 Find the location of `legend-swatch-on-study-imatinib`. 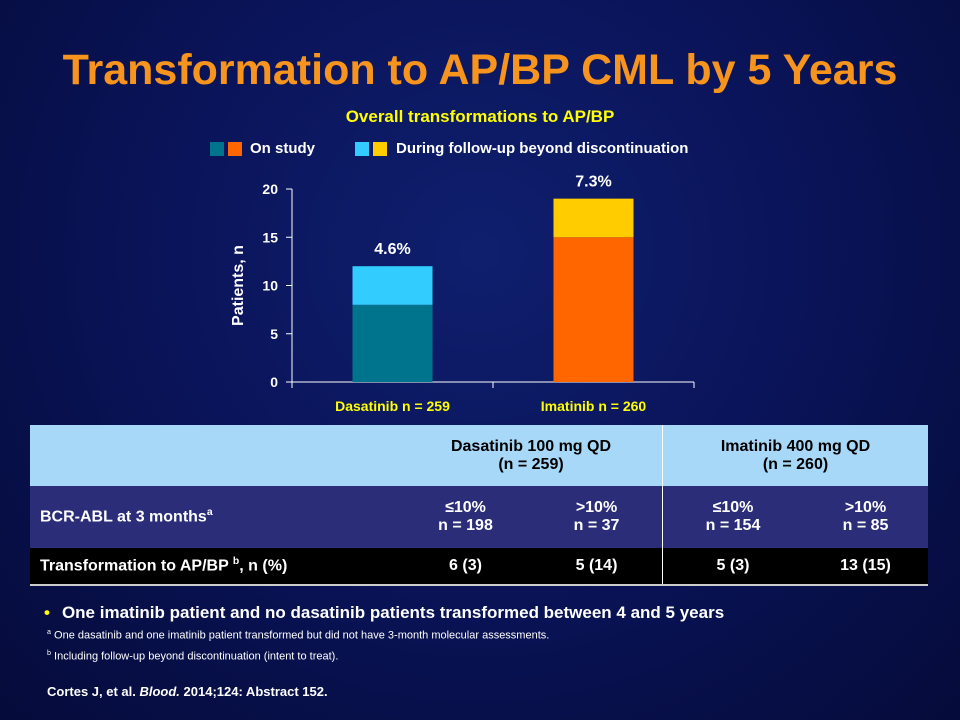

legend-swatch-on-study-imatinib is located at coordinates (235, 149).